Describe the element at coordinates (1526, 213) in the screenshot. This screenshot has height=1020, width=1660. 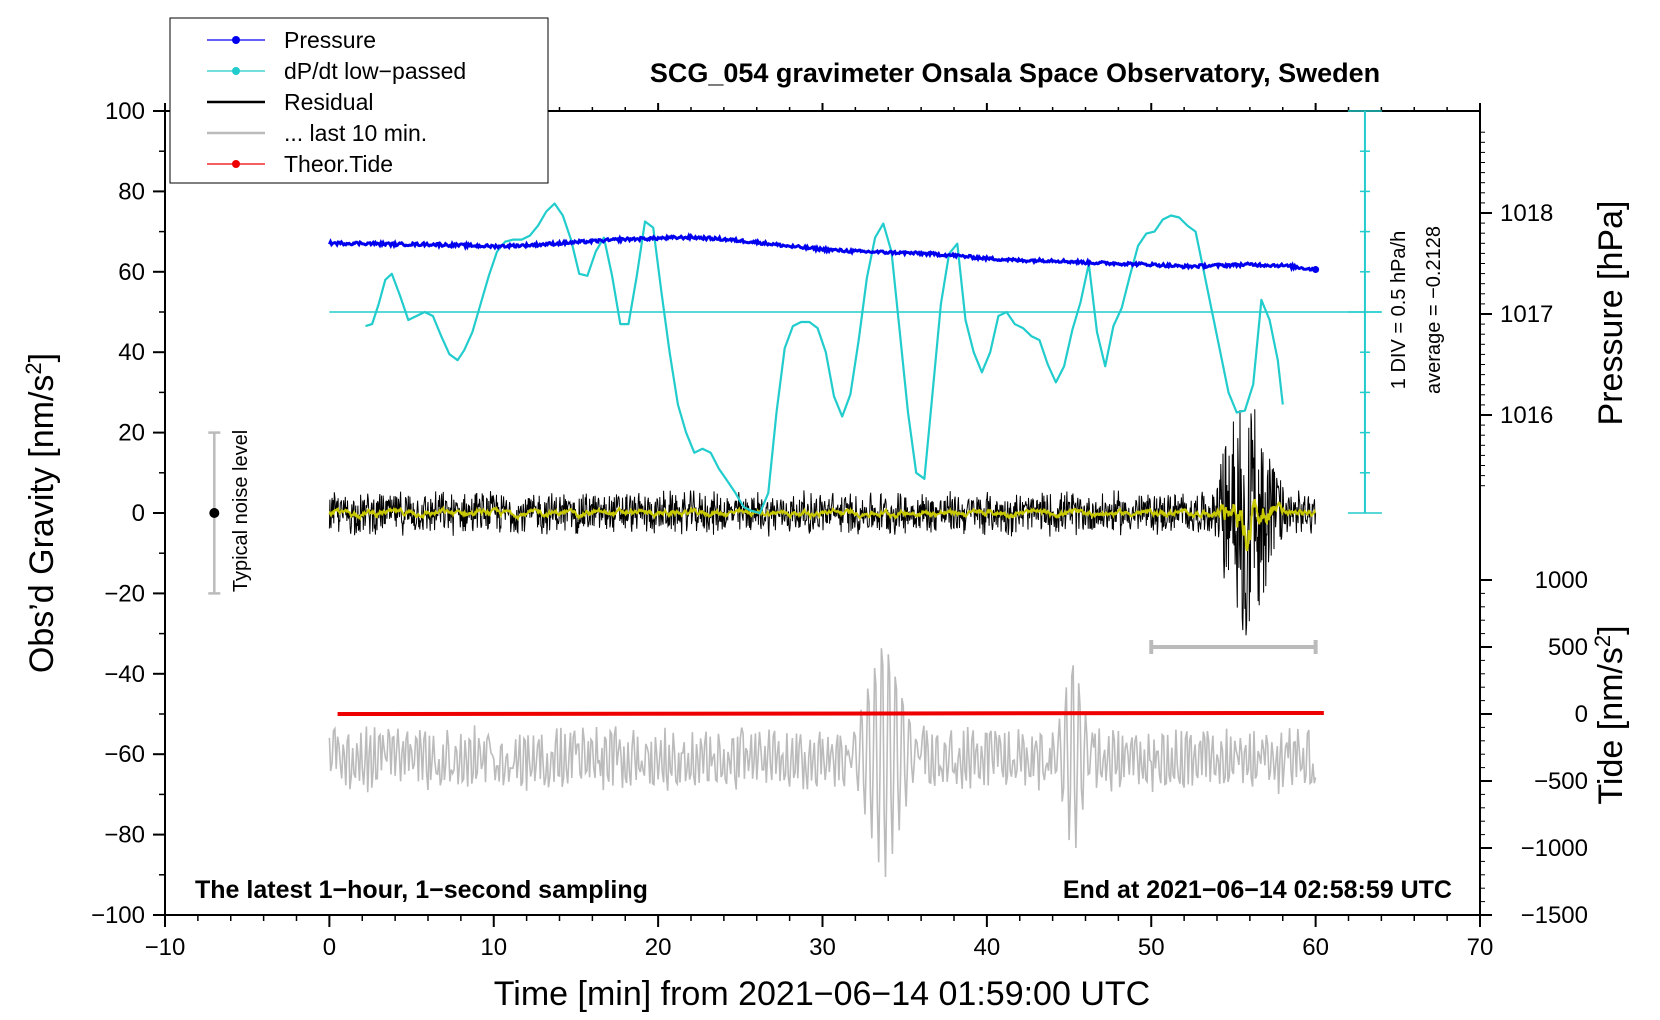
I see `pressure-tick-label: 1018` at that location.